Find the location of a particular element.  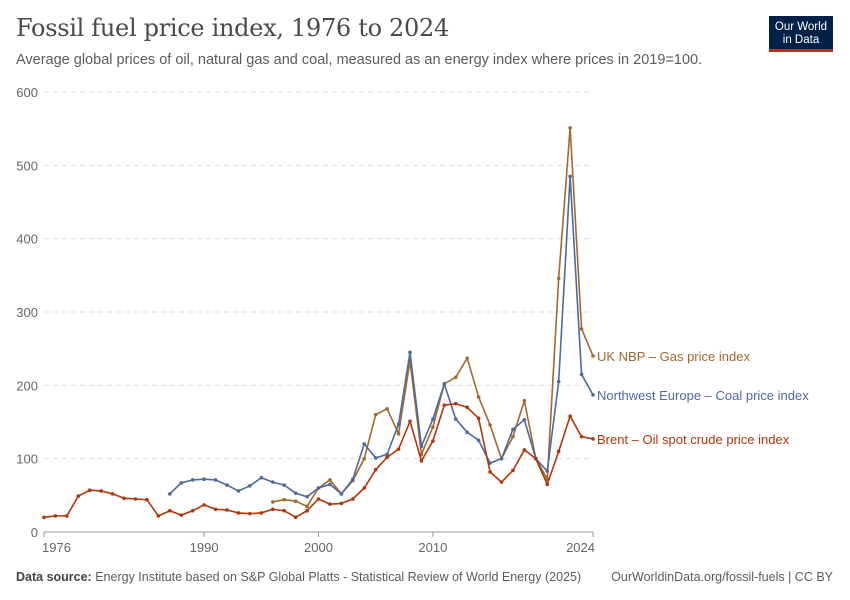

chart-title: Fossil fuel price index, 1976 to 2024 is located at coordinates (232, 28).